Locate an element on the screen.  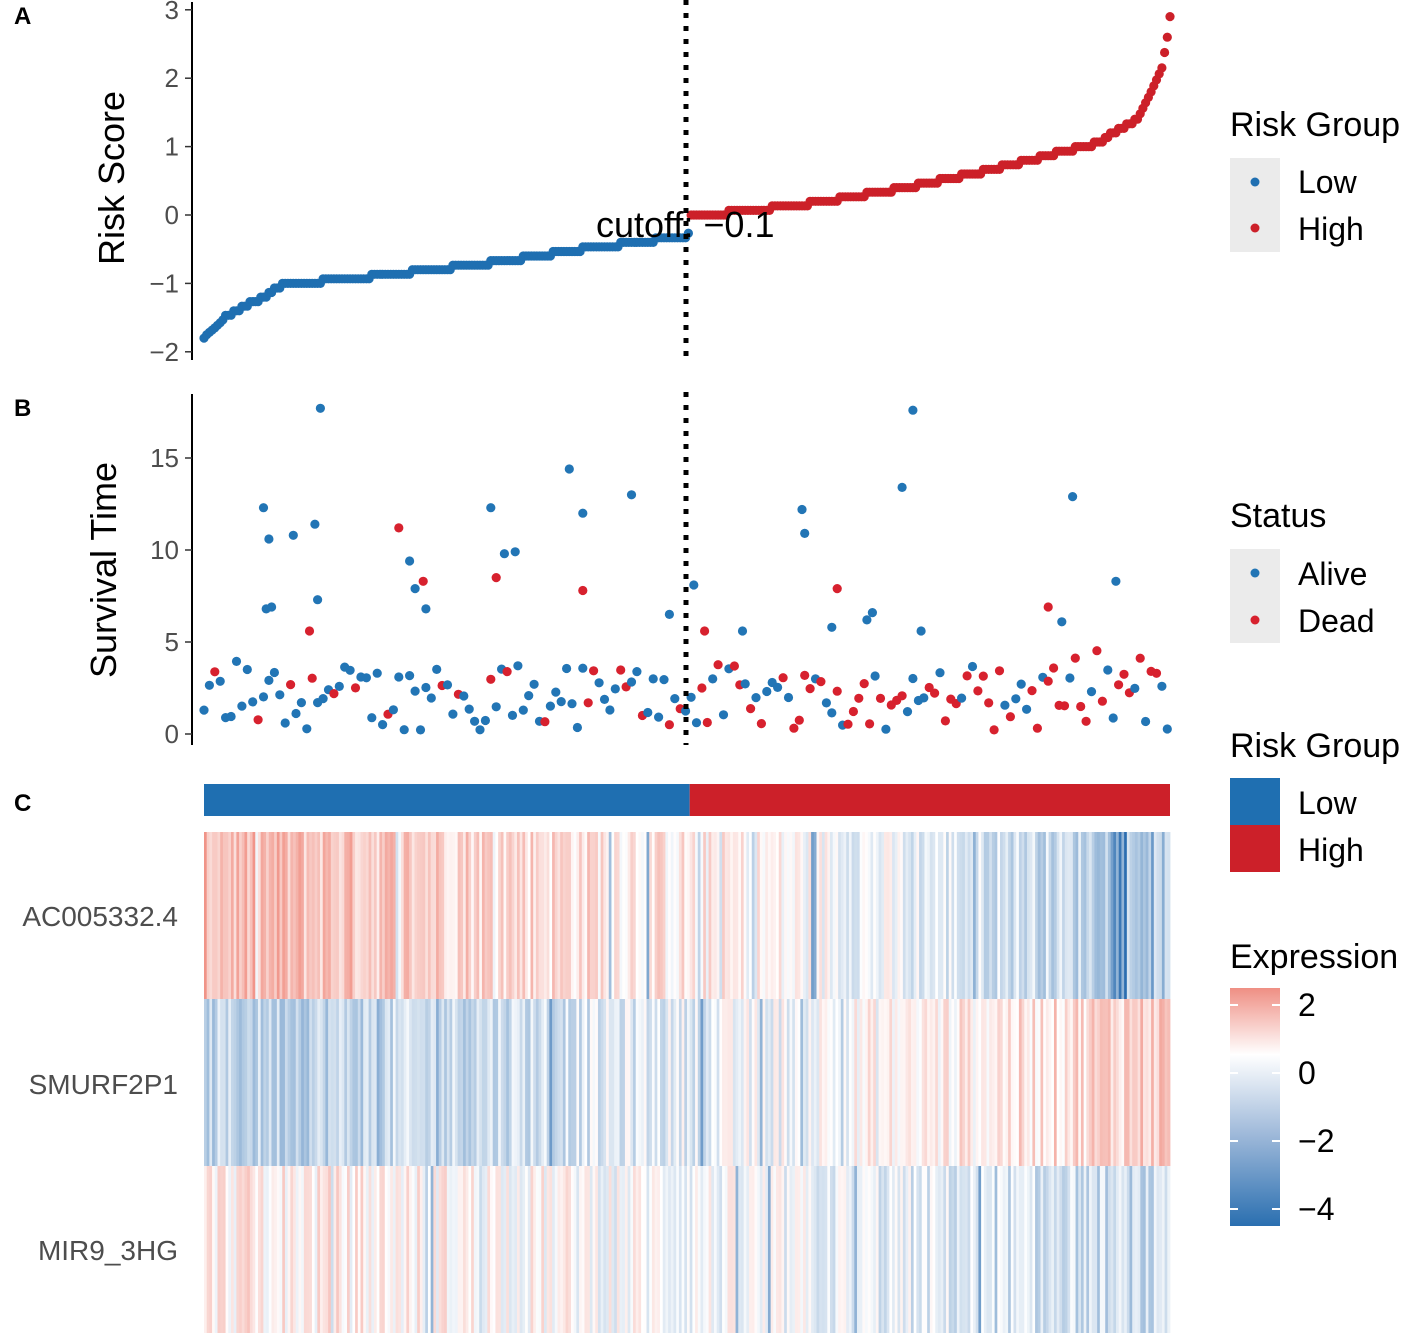
risk-score-point is located at coordinates (1167, 37).